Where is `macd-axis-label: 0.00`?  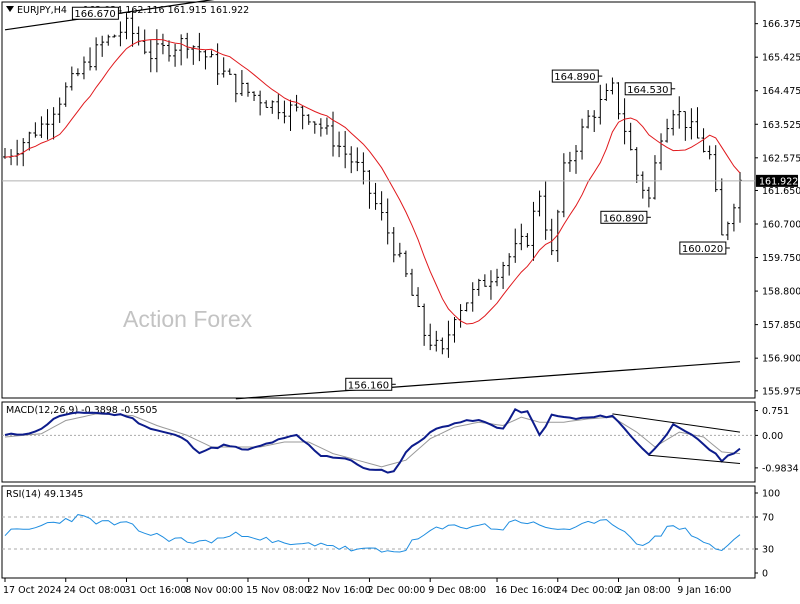
macd-axis-label: 0.00 is located at coordinates (772, 436).